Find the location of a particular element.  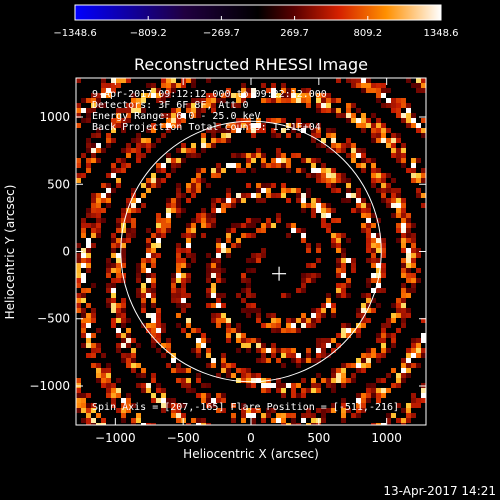

colorbar is located at coordinates (258, 12).